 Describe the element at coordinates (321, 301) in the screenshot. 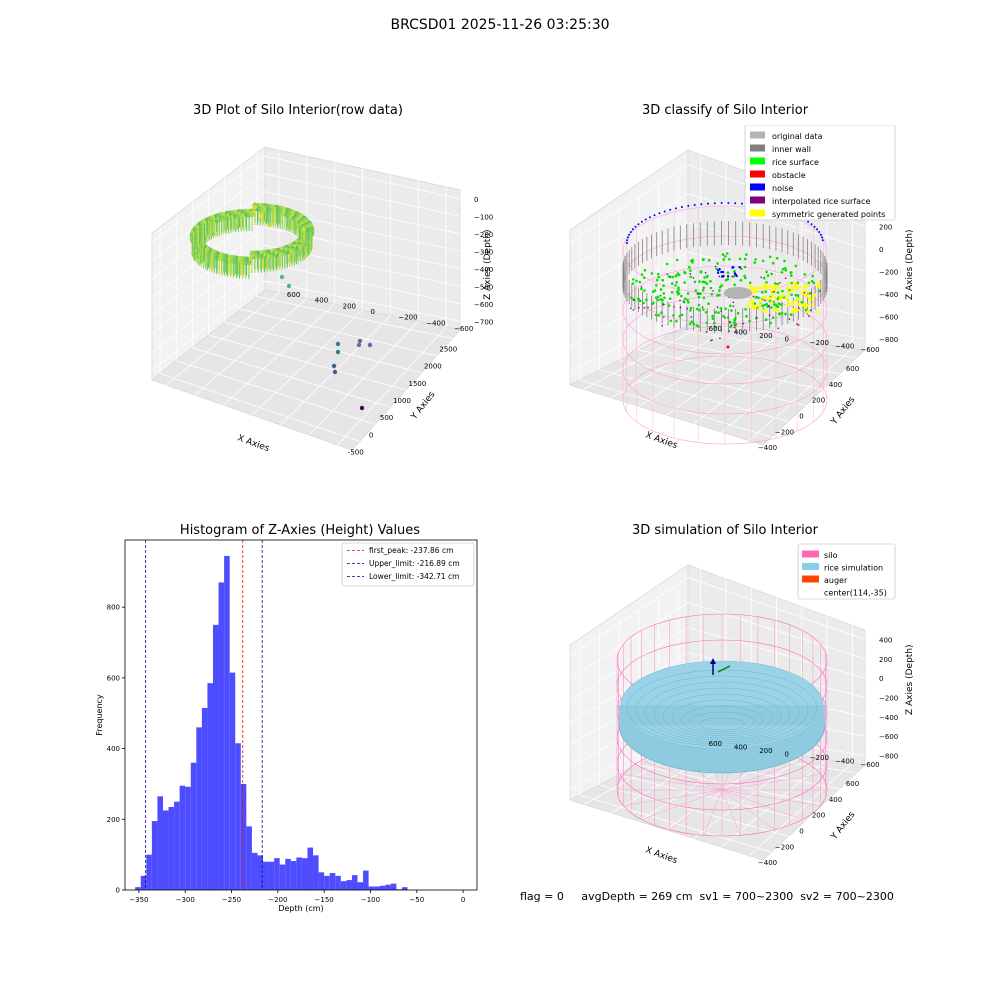

I see `p1-y-tick-label: 400` at that location.